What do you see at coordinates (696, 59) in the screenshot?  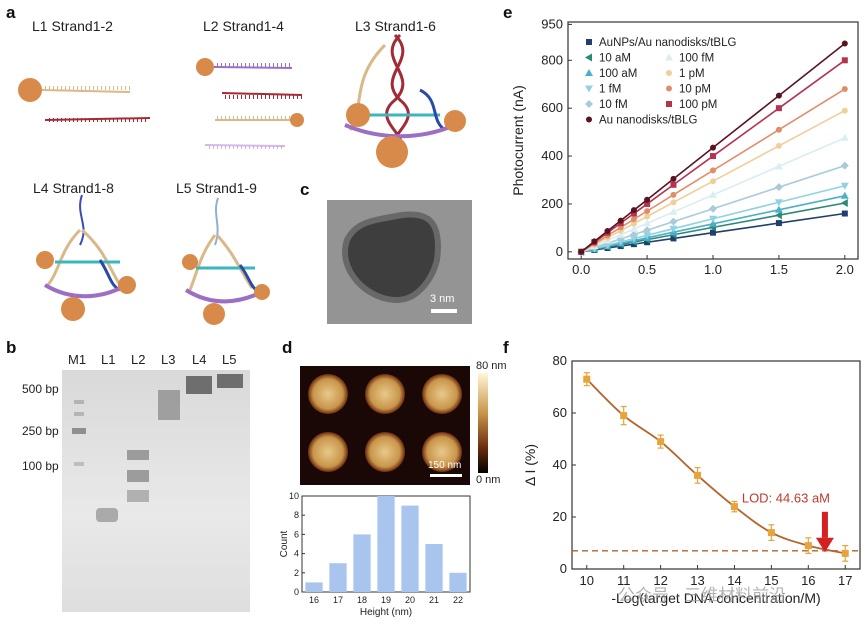 I see `e-legend-label: 100 fM` at bounding box center [696, 59].